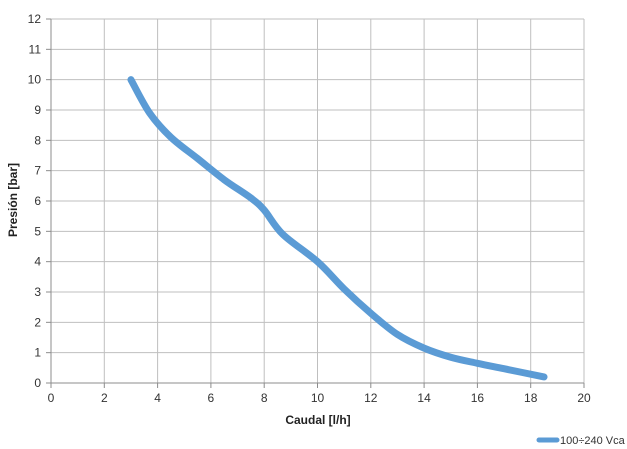 The height and width of the screenshot is (449, 627). I want to click on x-tick-label-10: 10, so click(318, 398).